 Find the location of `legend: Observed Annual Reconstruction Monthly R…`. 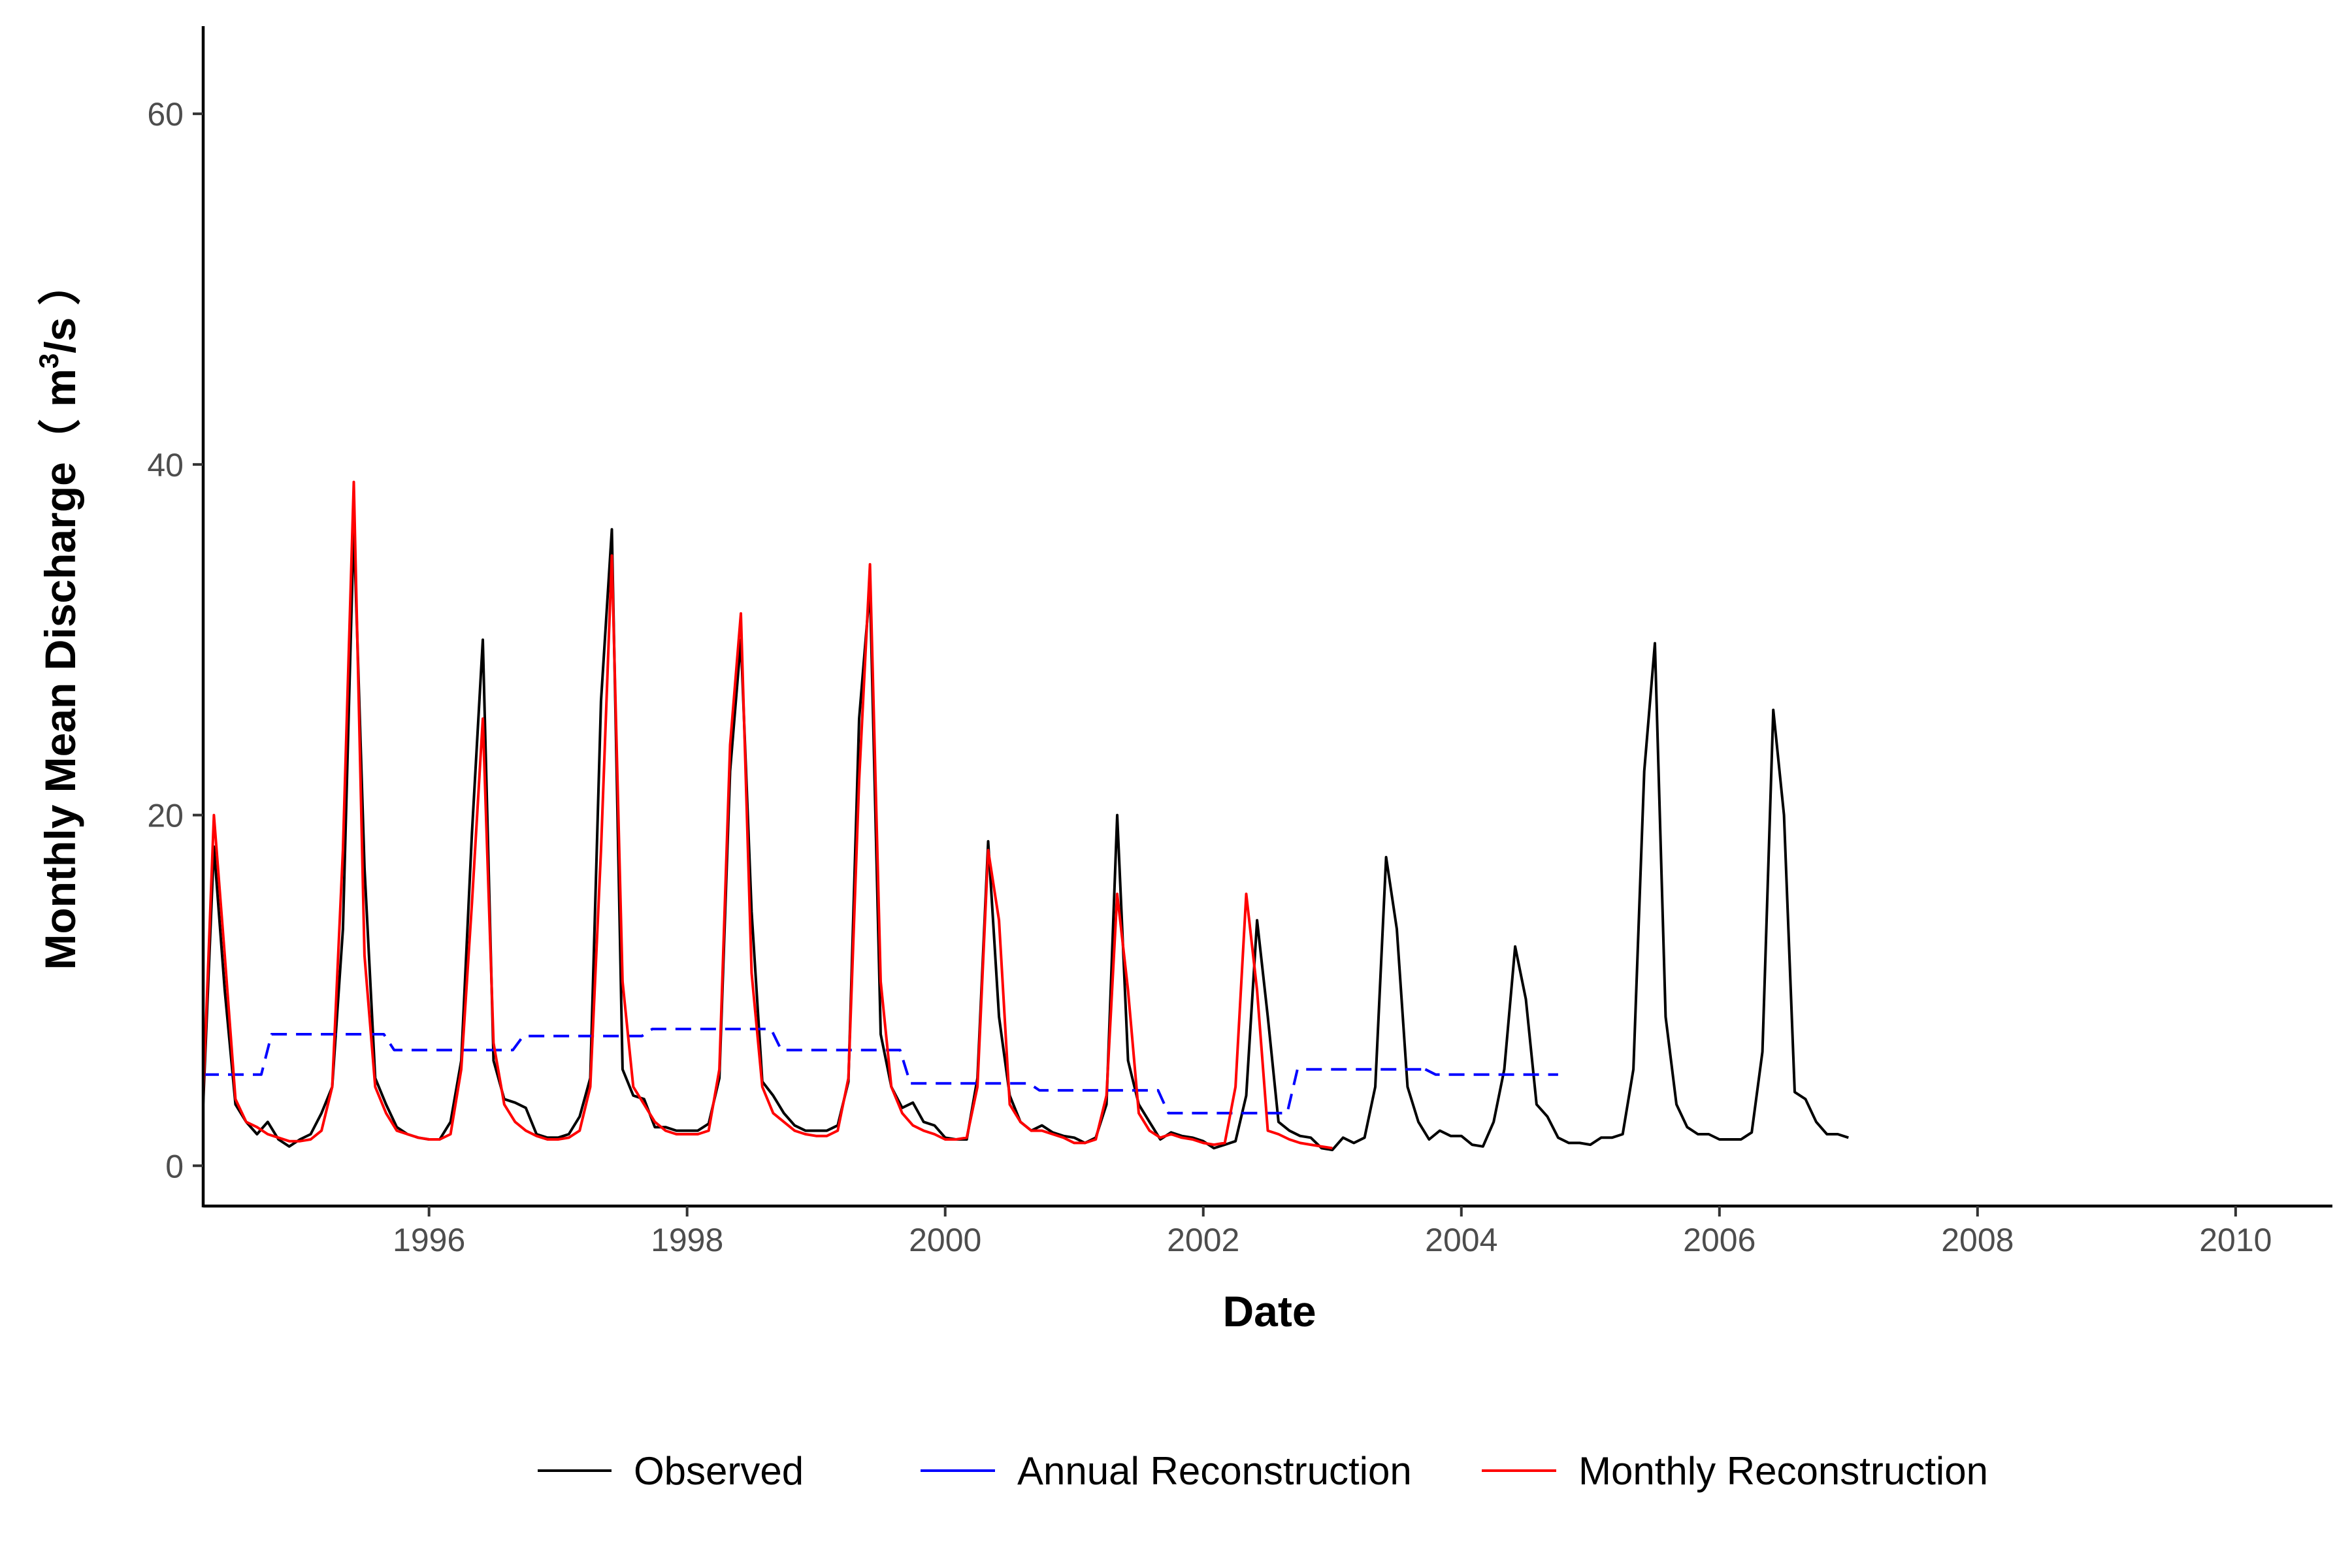

legend: Observed Annual Reconstruction Monthly R… is located at coordinates (1263, 1471).